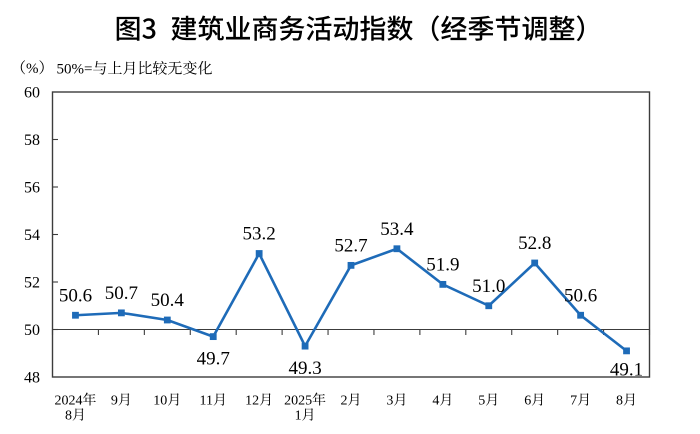  I want to click on unit-label: %, so click(32, 68).